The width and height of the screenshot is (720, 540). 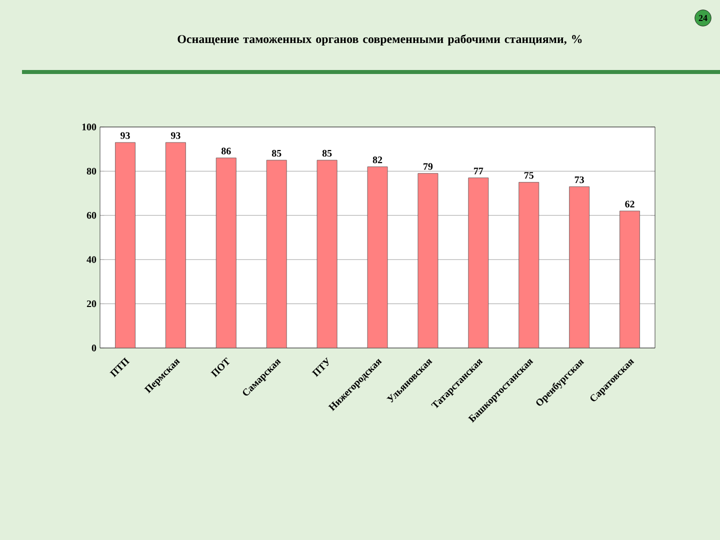 What do you see at coordinates (579, 180) in the screenshot?
I see `data-label: 73` at bounding box center [579, 180].